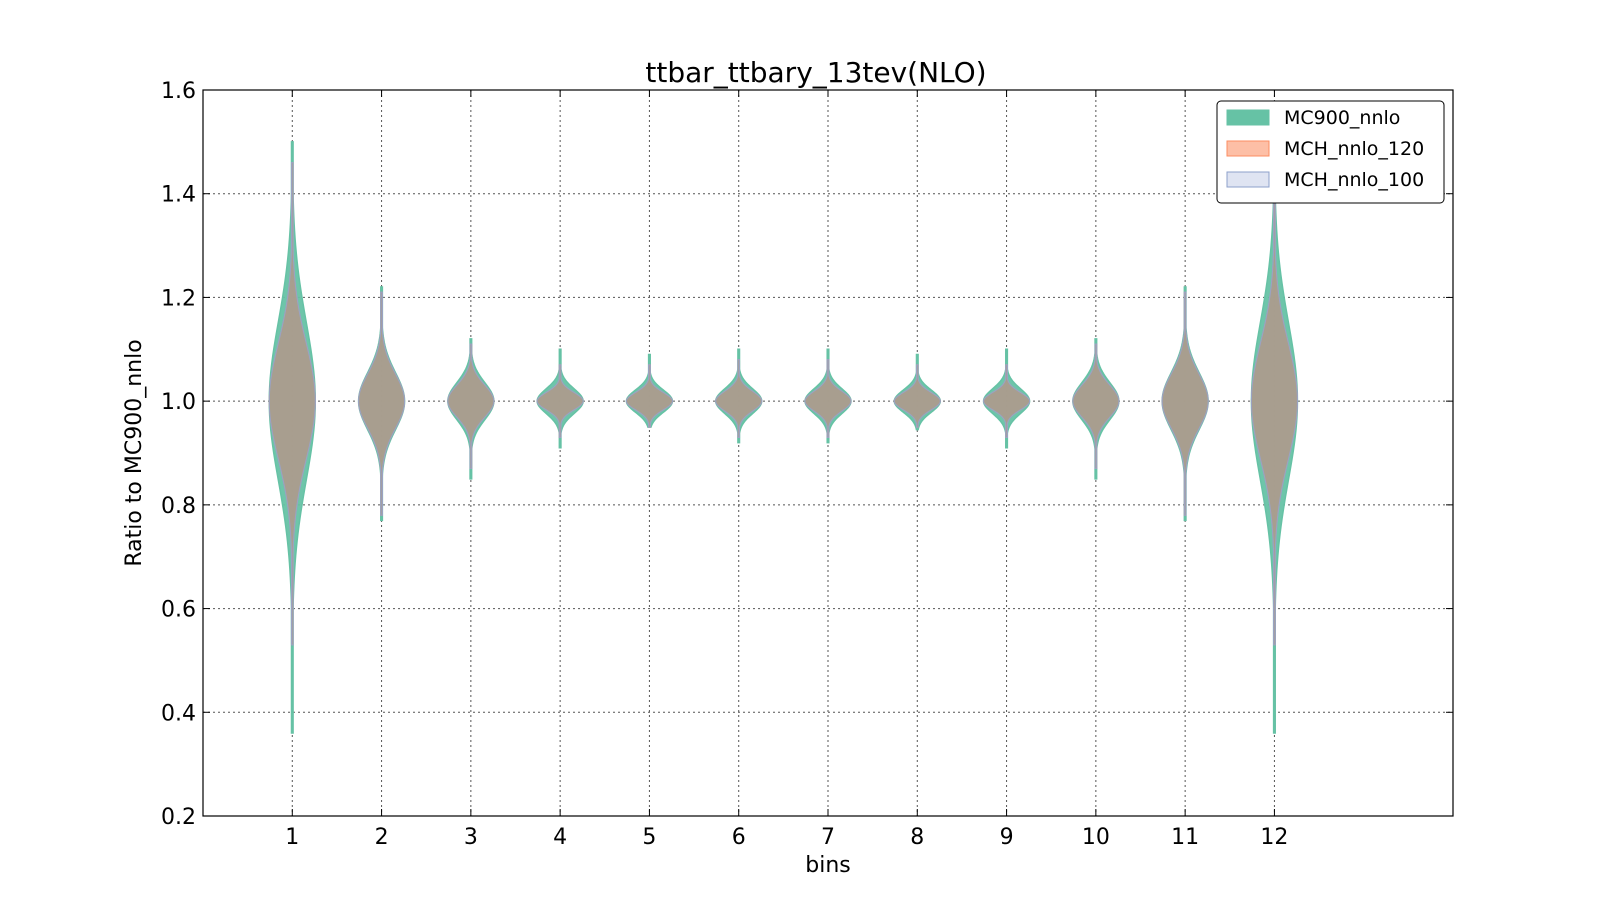 The width and height of the screenshot is (1600, 900). What do you see at coordinates (178, 506) in the screenshot?
I see `y-tick-label: 0.8` at bounding box center [178, 506].